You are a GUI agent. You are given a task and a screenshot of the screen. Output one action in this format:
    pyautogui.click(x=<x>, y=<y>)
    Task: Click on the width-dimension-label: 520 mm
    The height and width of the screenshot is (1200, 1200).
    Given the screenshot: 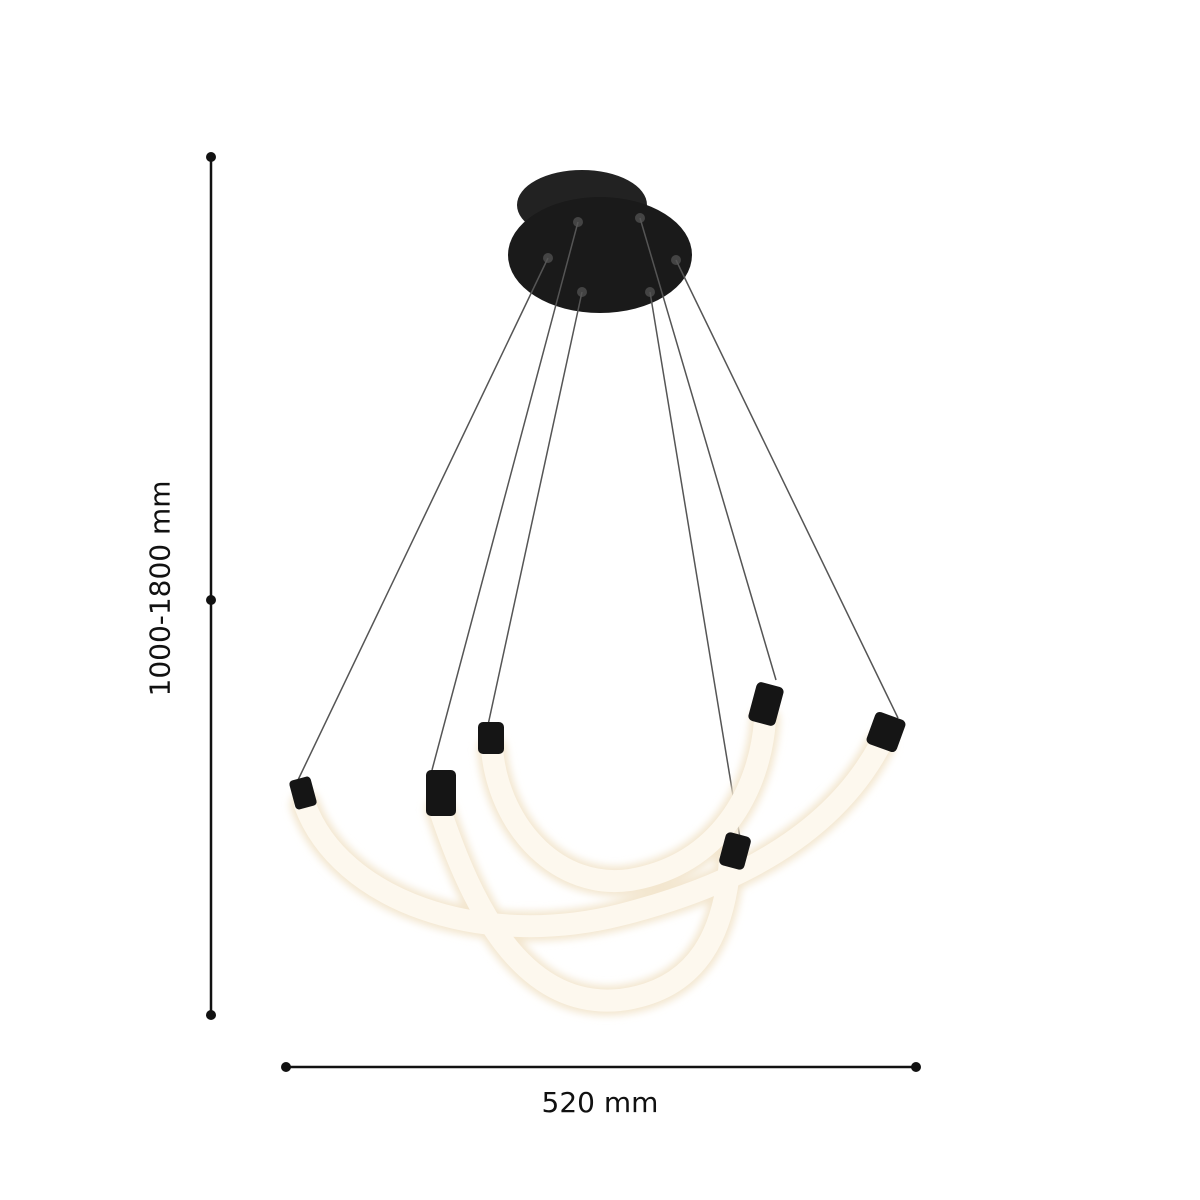 What is the action you would take?
    pyautogui.click(x=600, y=1102)
    